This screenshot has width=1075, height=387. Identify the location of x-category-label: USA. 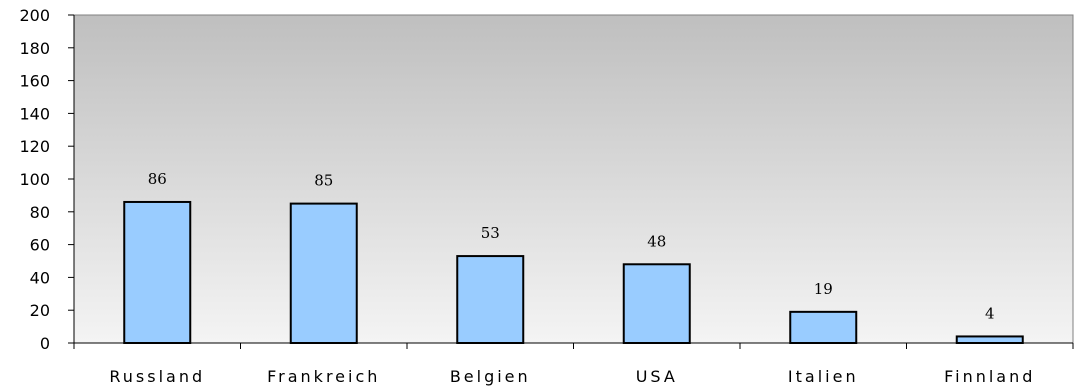
(657, 376).